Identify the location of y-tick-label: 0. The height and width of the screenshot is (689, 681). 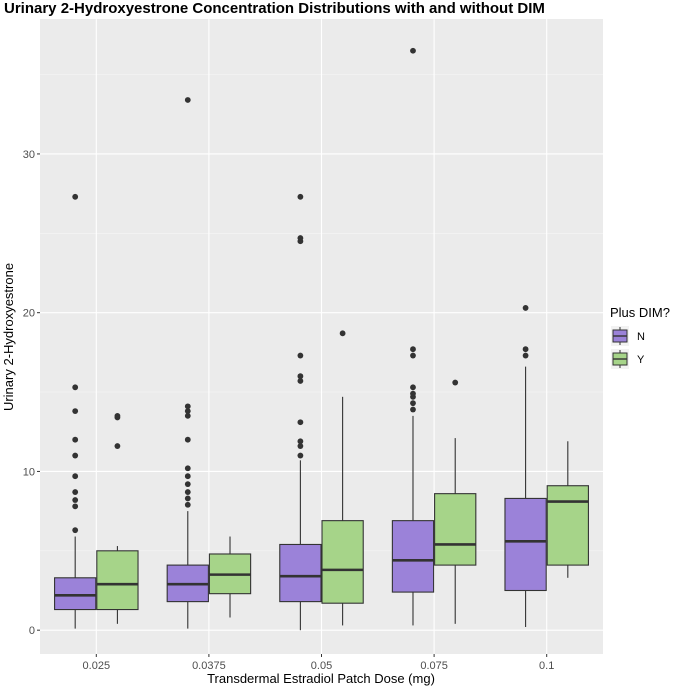
(32, 631).